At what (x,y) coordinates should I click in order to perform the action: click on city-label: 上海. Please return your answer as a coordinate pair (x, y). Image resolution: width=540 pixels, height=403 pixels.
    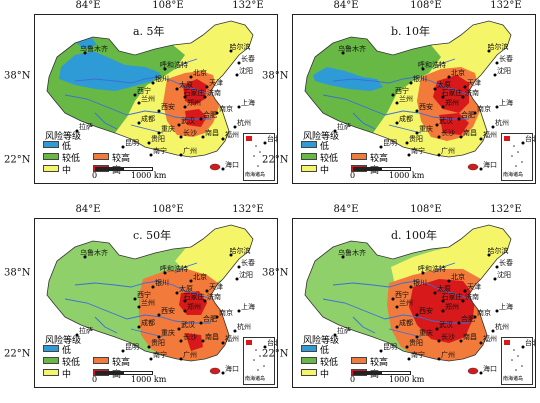
    Looking at the image, I should click on (248, 307).